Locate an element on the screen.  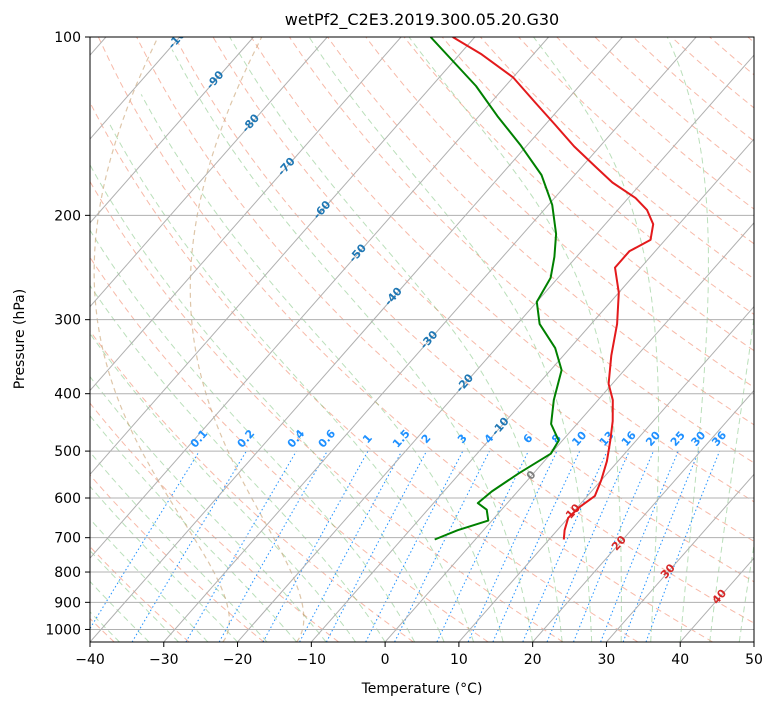
mixing-ratio-label: 3 is located at coordinates (462, 439).